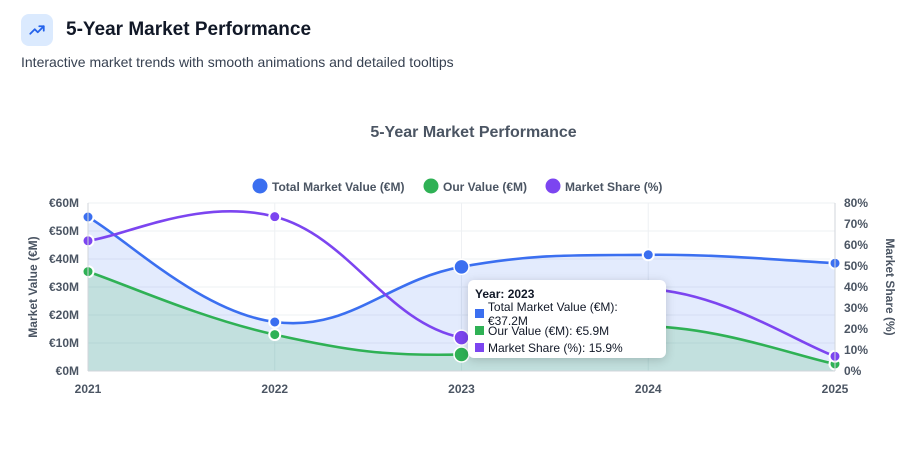  What do you see at coordinates (64, 203) in the screenshot?
I see `y-left-tick-label: €60M` at bounding box center [64, 203].